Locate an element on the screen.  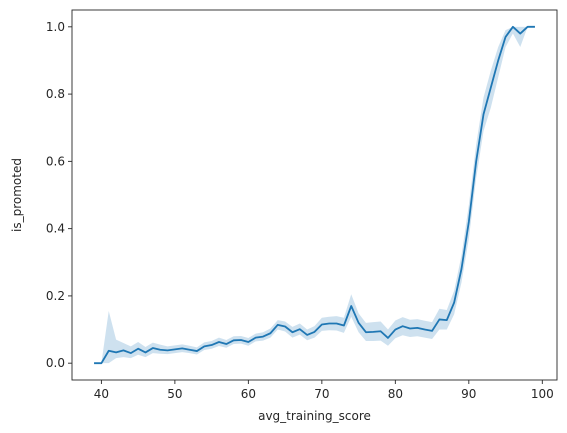
y-tick-label: 0.6 is located at coordinates (55, 161).